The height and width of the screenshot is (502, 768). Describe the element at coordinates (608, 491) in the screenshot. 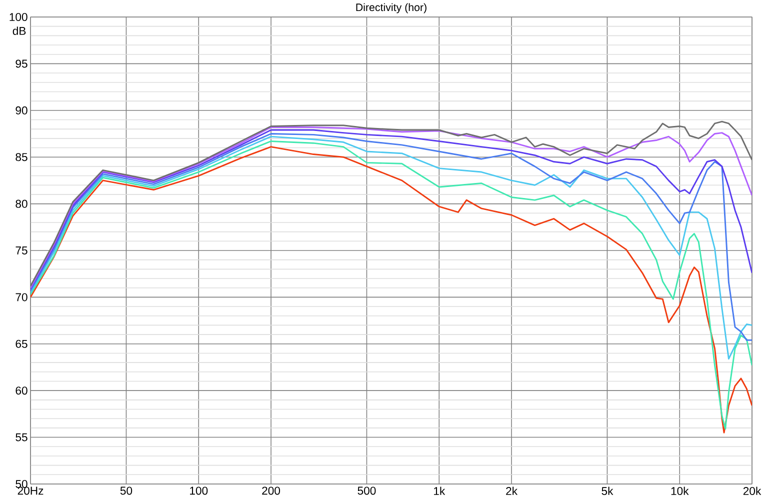

I see `x-tick-label: 5k` at that location.